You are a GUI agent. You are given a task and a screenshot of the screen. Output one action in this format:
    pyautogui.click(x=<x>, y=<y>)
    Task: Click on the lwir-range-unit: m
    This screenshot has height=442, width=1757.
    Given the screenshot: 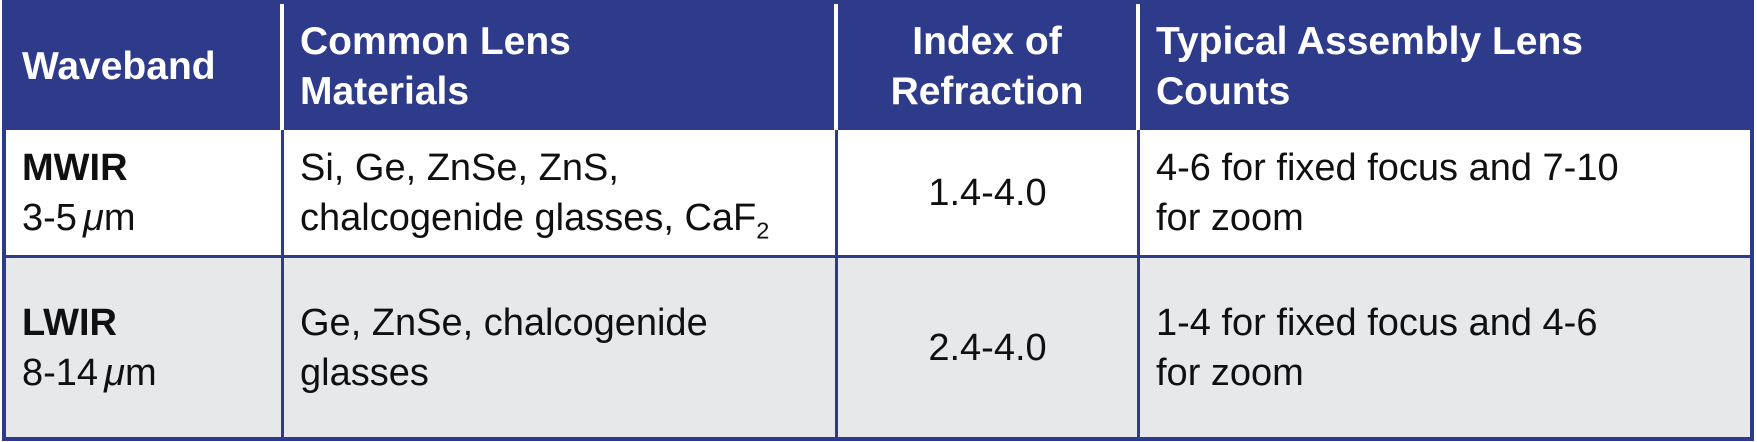 What is the action you would take?
    pyautogui.click(x=140, y=372)
    